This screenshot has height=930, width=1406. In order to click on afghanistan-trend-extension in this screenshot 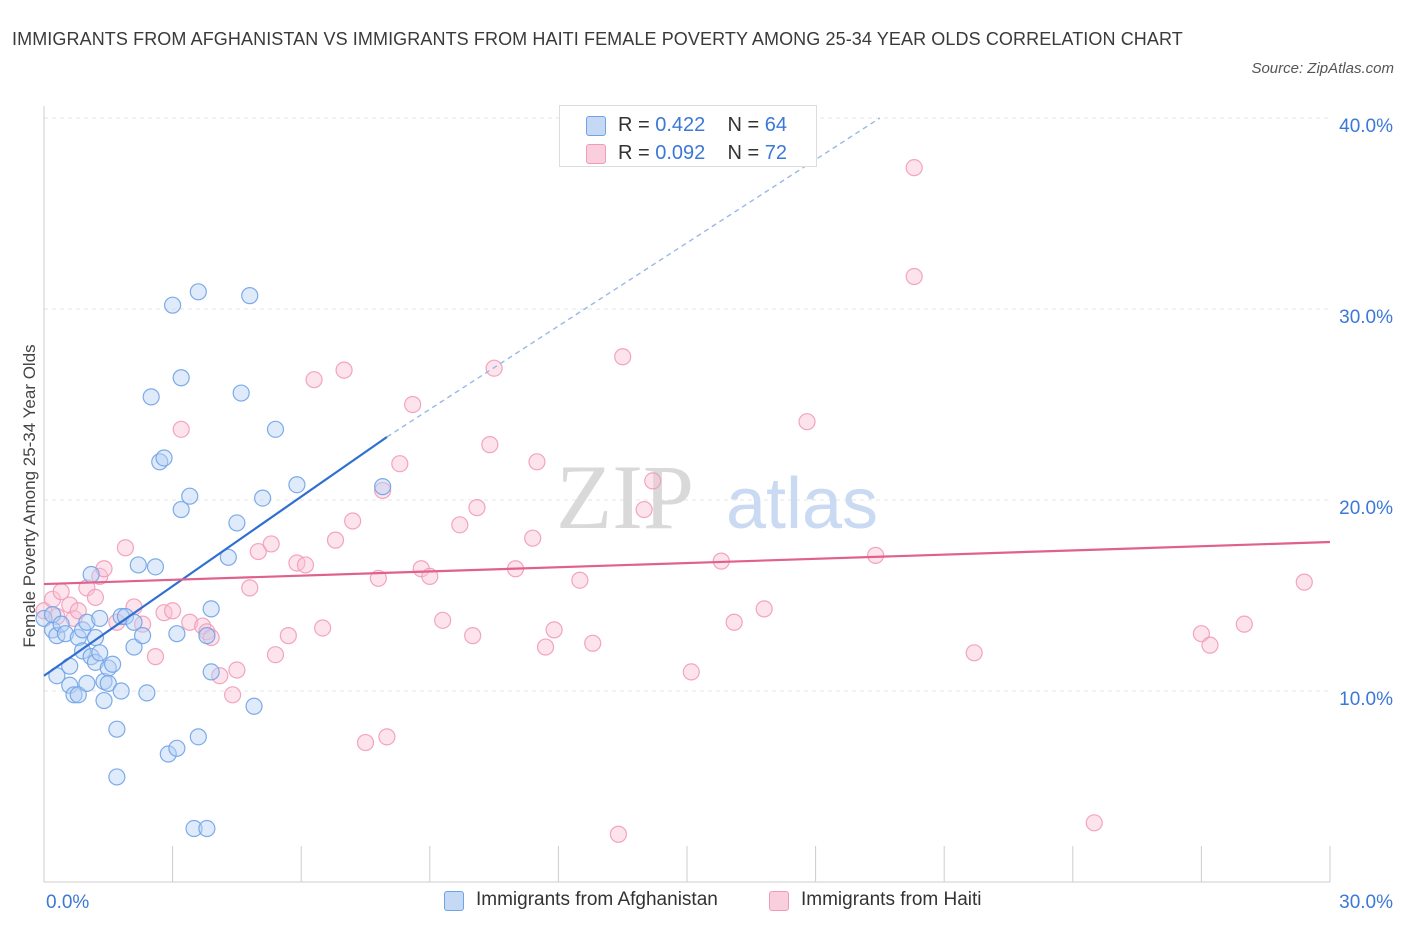, I will do `click(633, 277)`.